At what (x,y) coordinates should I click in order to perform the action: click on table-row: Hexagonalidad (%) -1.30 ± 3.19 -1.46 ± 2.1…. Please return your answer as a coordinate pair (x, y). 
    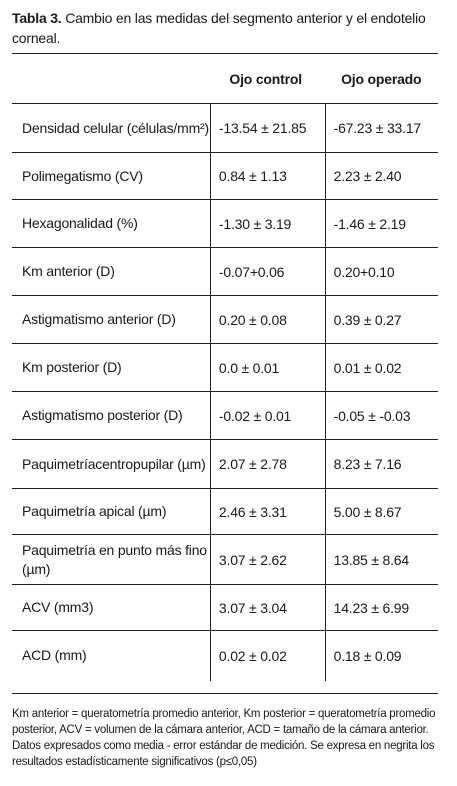
    Looking at the image, I should click on (225, 223).